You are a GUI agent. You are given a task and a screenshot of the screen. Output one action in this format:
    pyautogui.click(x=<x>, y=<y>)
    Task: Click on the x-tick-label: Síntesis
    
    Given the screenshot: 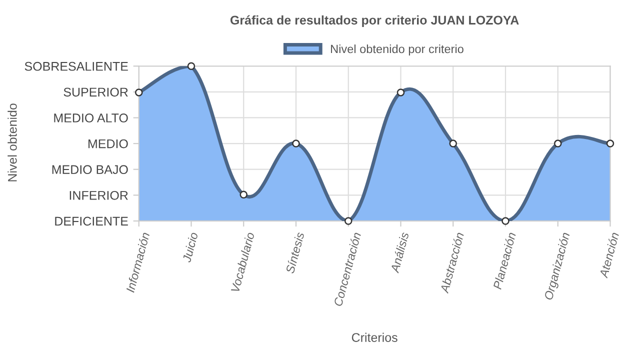 What is the action you would take?
    pyautogui.click(x=294, y=253)
    